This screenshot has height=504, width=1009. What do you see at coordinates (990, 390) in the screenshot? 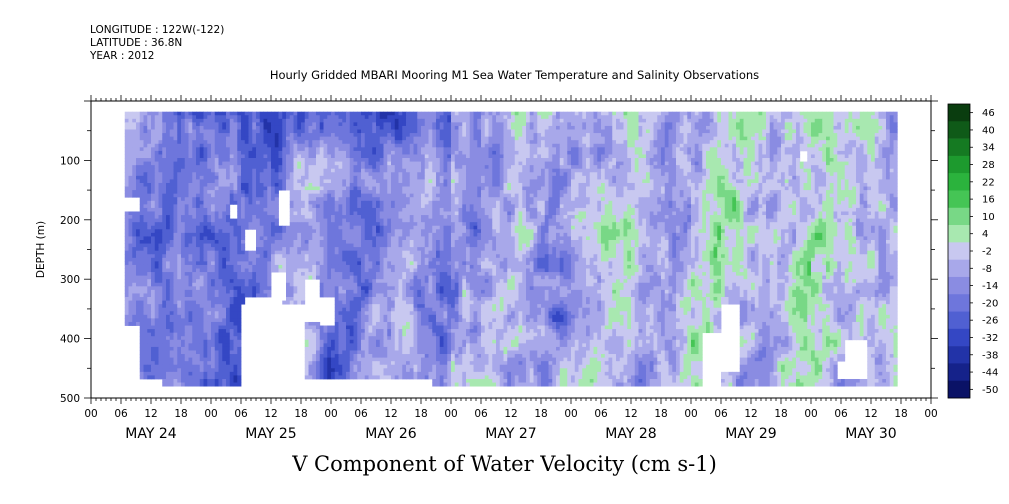
I see `colorbar-label: -50` at bounding box center [990, 390].